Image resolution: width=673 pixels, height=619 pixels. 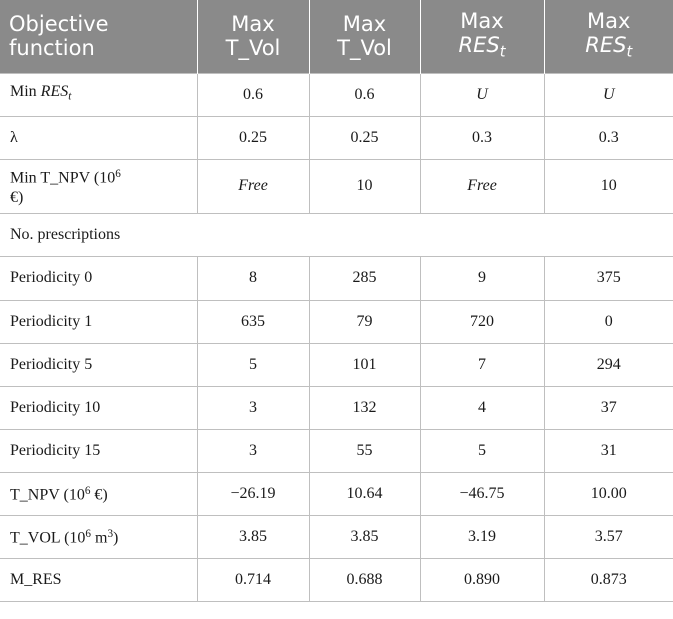 I want to click on header-objective-function: Objective function, so click(x=99, y=36).